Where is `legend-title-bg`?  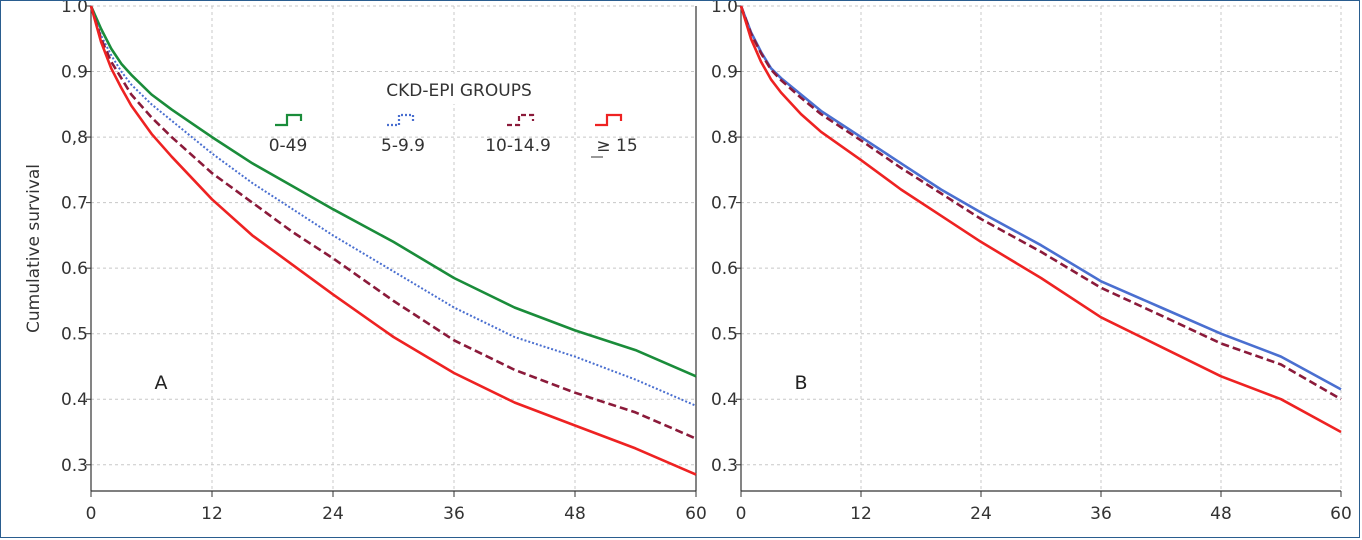 legend-title-bg is located at coordinates (458, 89).